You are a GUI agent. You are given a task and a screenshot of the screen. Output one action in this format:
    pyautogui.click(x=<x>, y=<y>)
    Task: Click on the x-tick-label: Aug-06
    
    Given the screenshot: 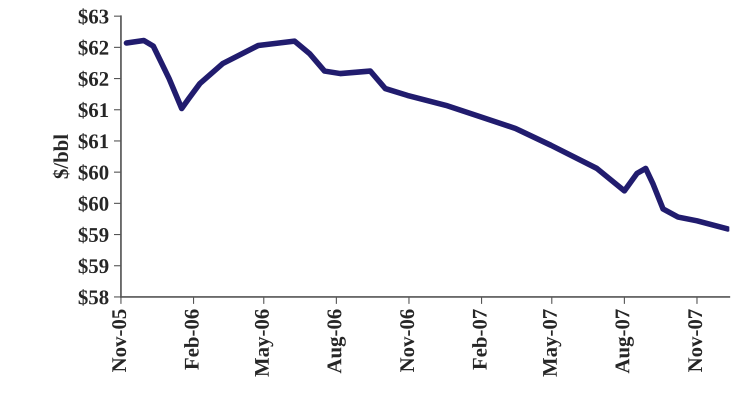 What is the action you would take?
    pyautogui.click(x=336, y=341)
    